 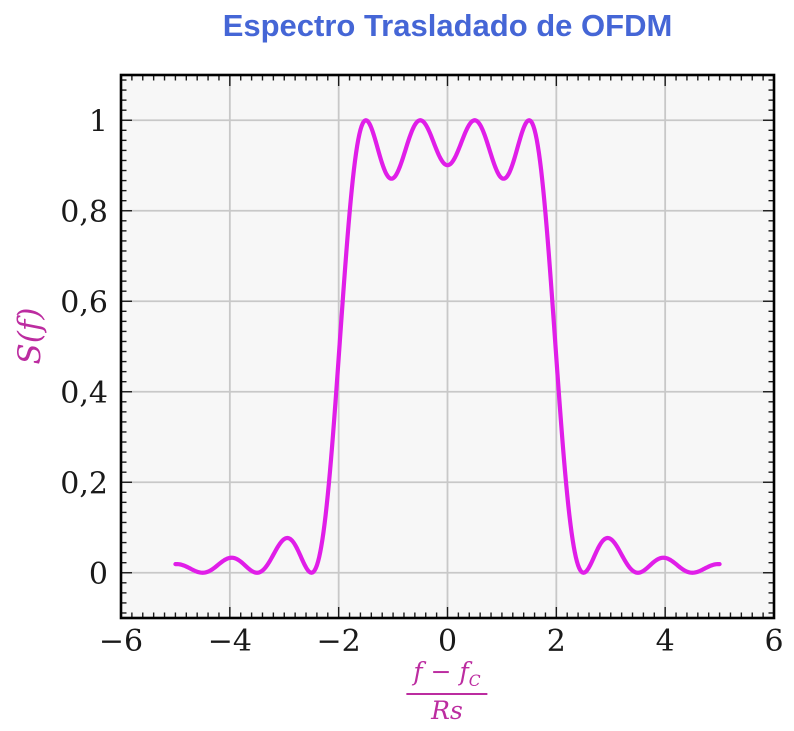 What do you see at coordinates (665, 641) in the screenshot?
I see `x-tick-label: 4` at bounding box center [665, 641].